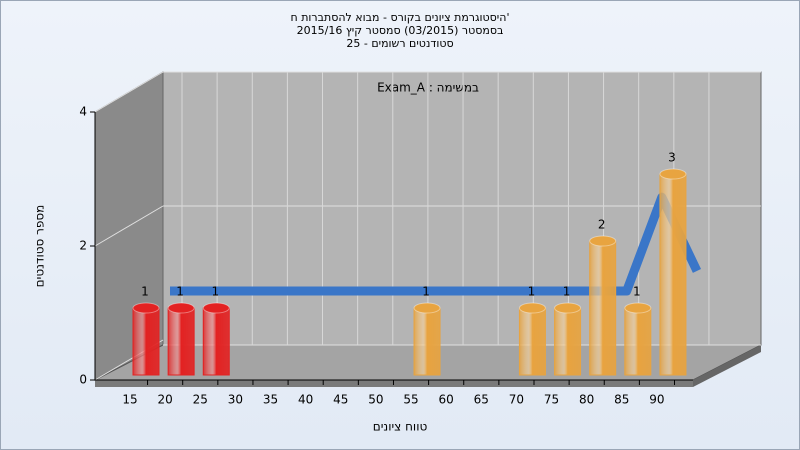 This screenshot has width=800, height=450. What do you see at coordinates (446, 400) in the screenshot?
I see `x-tick-label: 60` at bounding box center [446, 400].